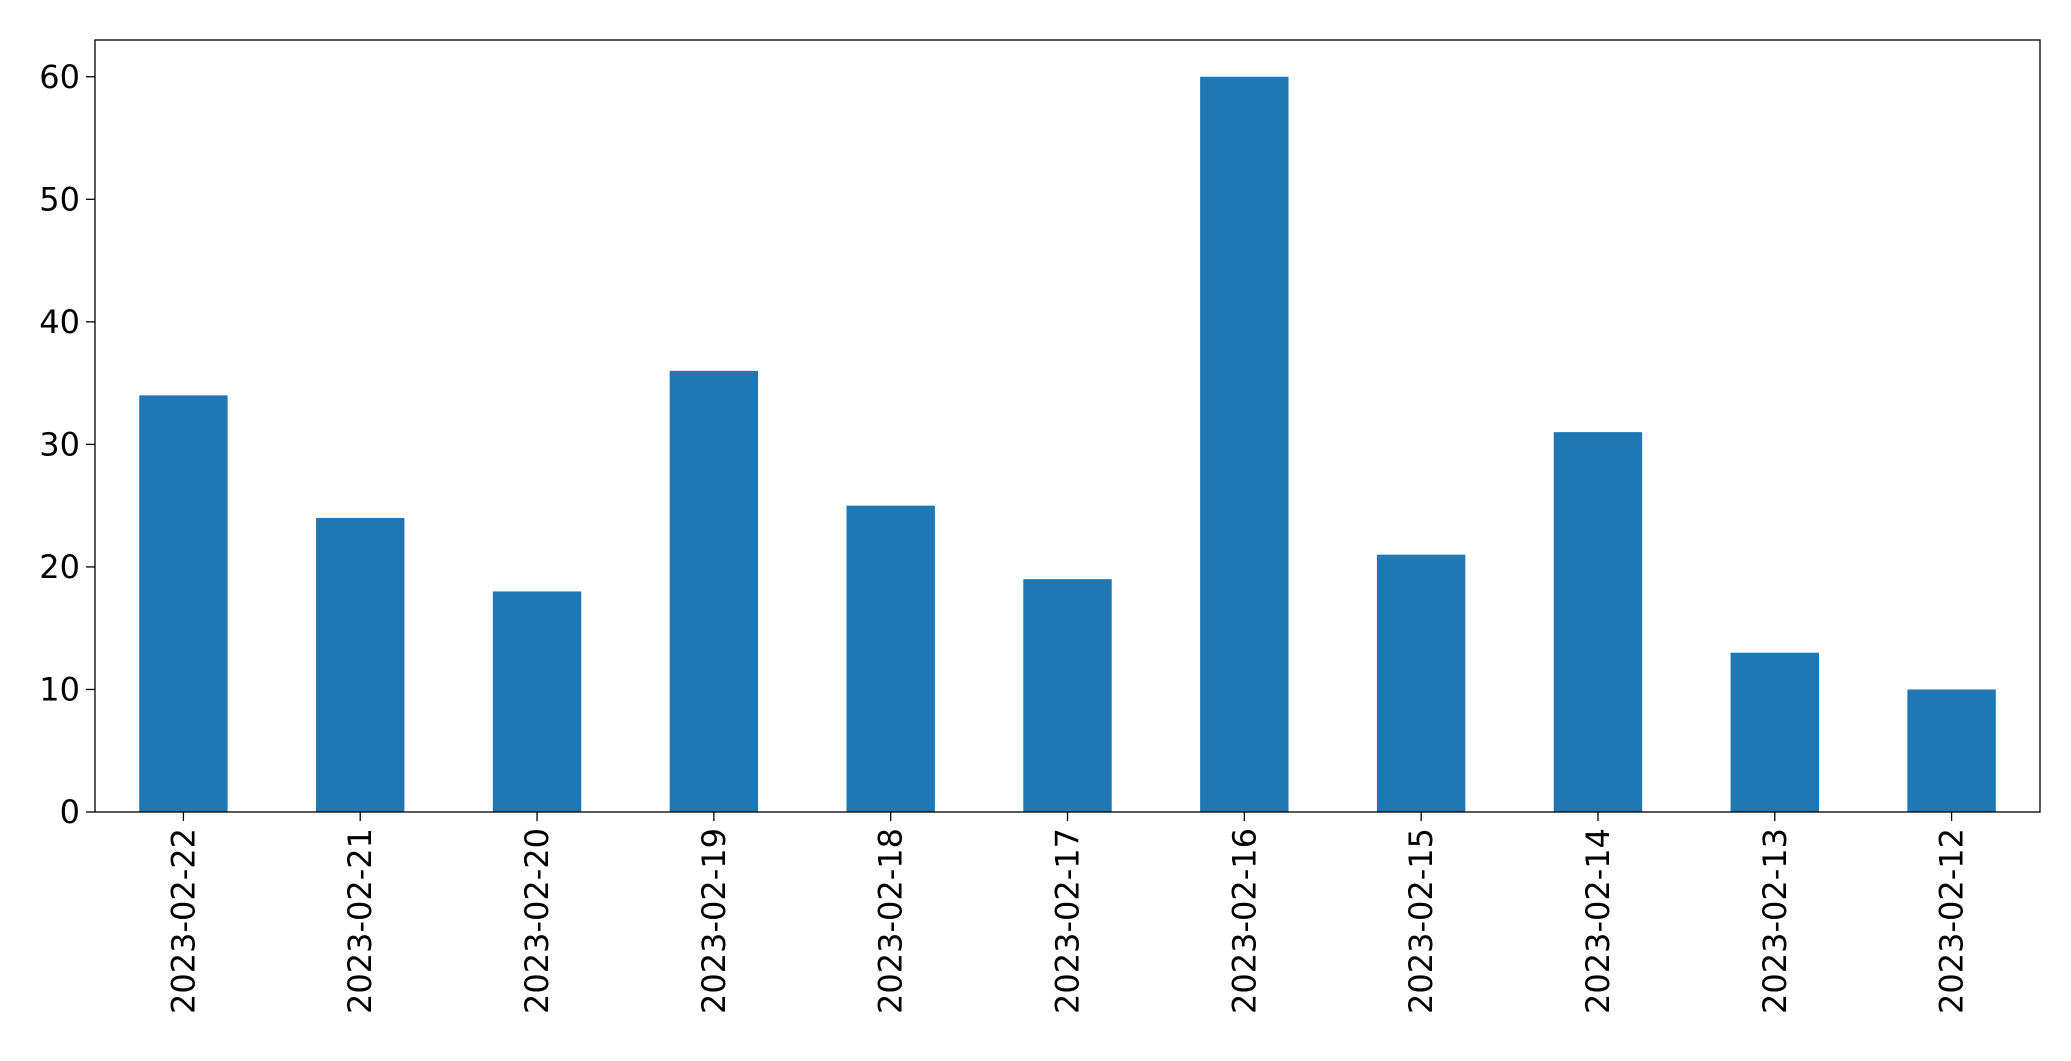 The height and width of the screenshot is (1061, 2071). What do you see at coordinates (1244, 921) in the screenshot?
I see `x-tick-label: 2023-02-16` at bounding box center [1244, 921].